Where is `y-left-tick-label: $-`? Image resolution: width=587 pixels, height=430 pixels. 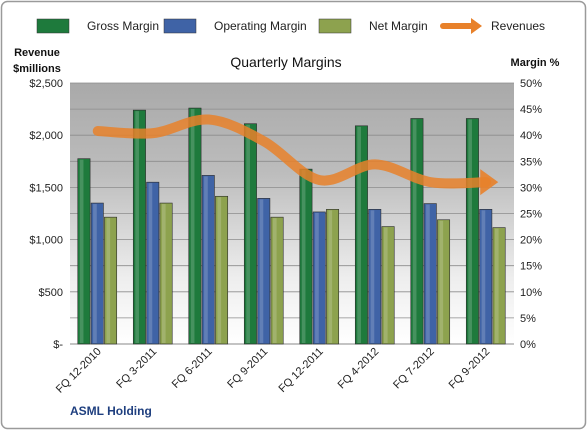 y-left-tick-label: $- is located at coordinates (58, 345).